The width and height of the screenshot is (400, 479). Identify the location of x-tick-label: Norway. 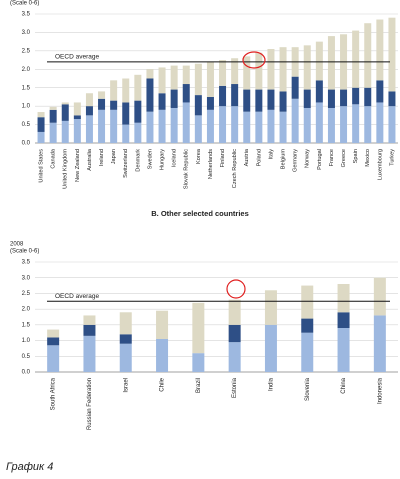
(308, 158).